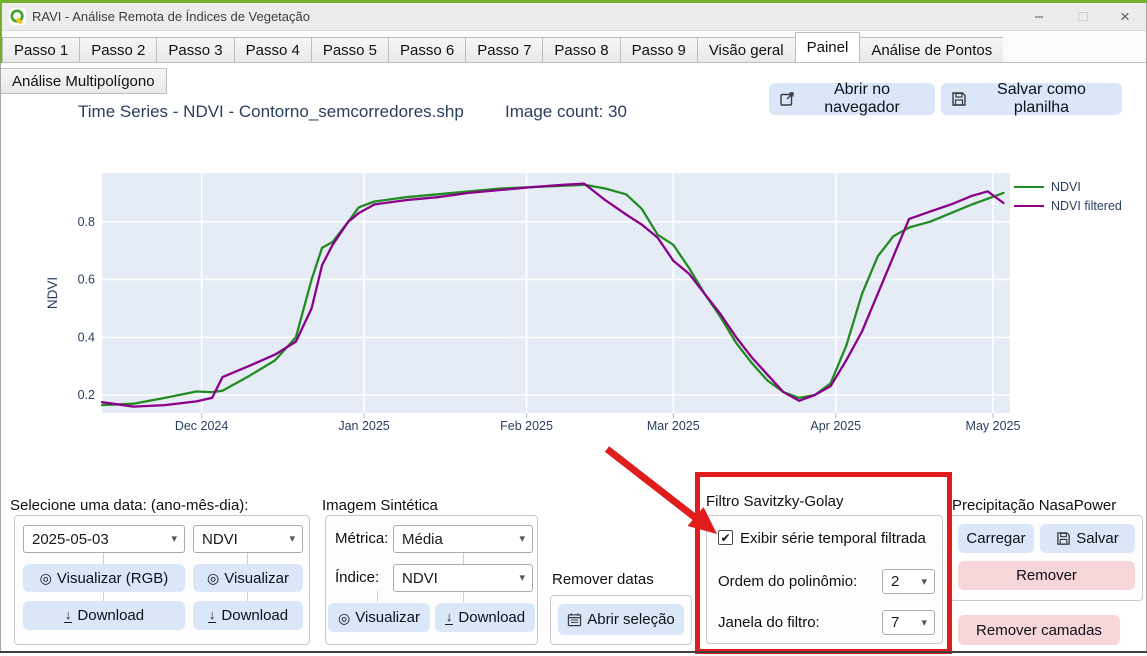  What do you see at coordinates (380, 505) in the screenshot?
I see `synthetic-panel-label: Imagem Sintética` at bounding box center [380, 505].